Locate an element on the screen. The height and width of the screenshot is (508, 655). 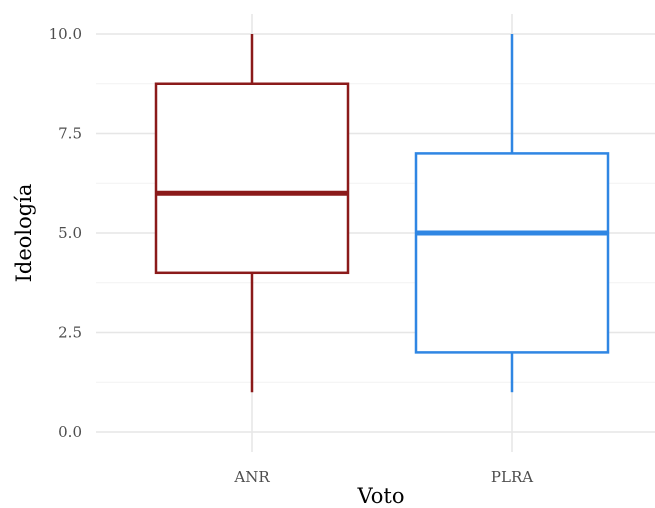
y-axis-title: Ideología is located at coordinates (24, 233).